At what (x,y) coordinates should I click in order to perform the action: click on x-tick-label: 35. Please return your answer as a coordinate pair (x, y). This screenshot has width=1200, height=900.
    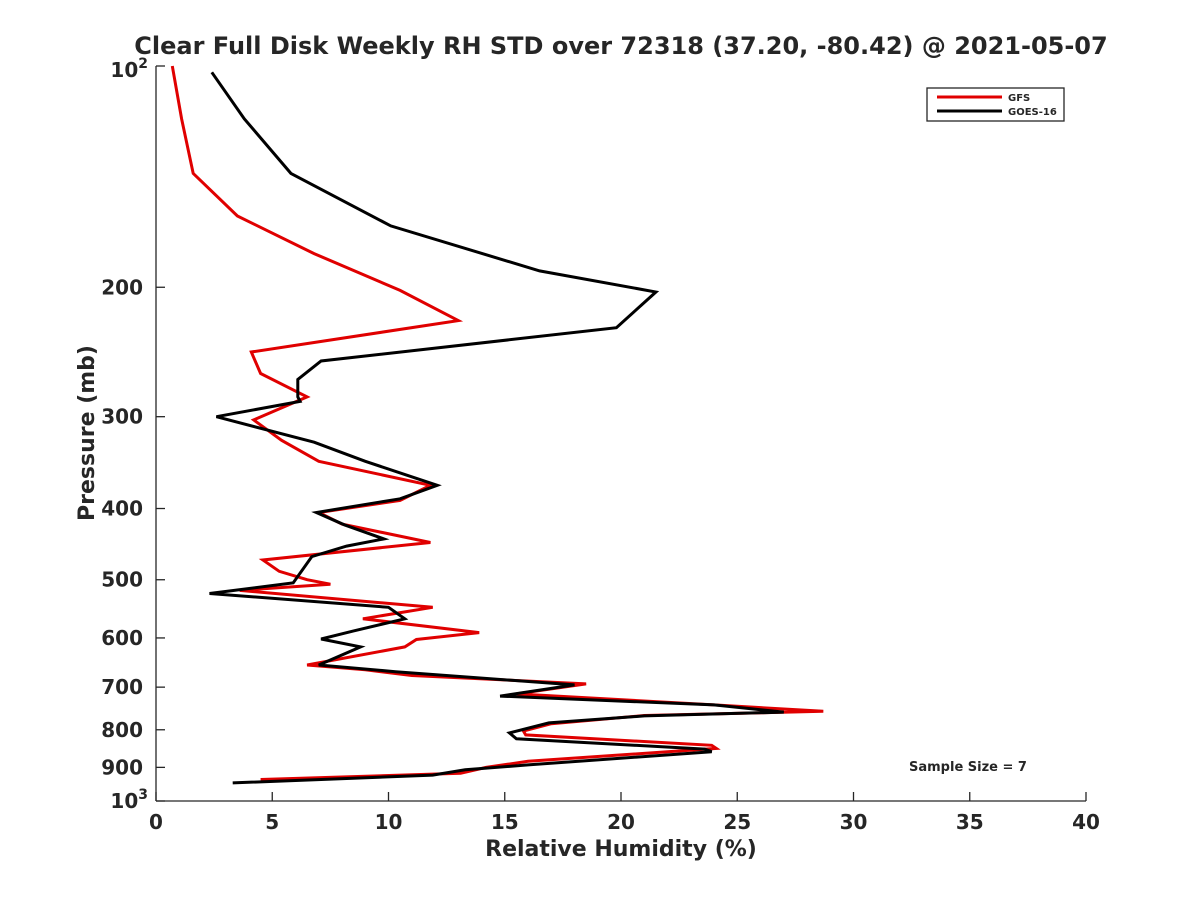
    Looking at the image, I should click on (970, 822).